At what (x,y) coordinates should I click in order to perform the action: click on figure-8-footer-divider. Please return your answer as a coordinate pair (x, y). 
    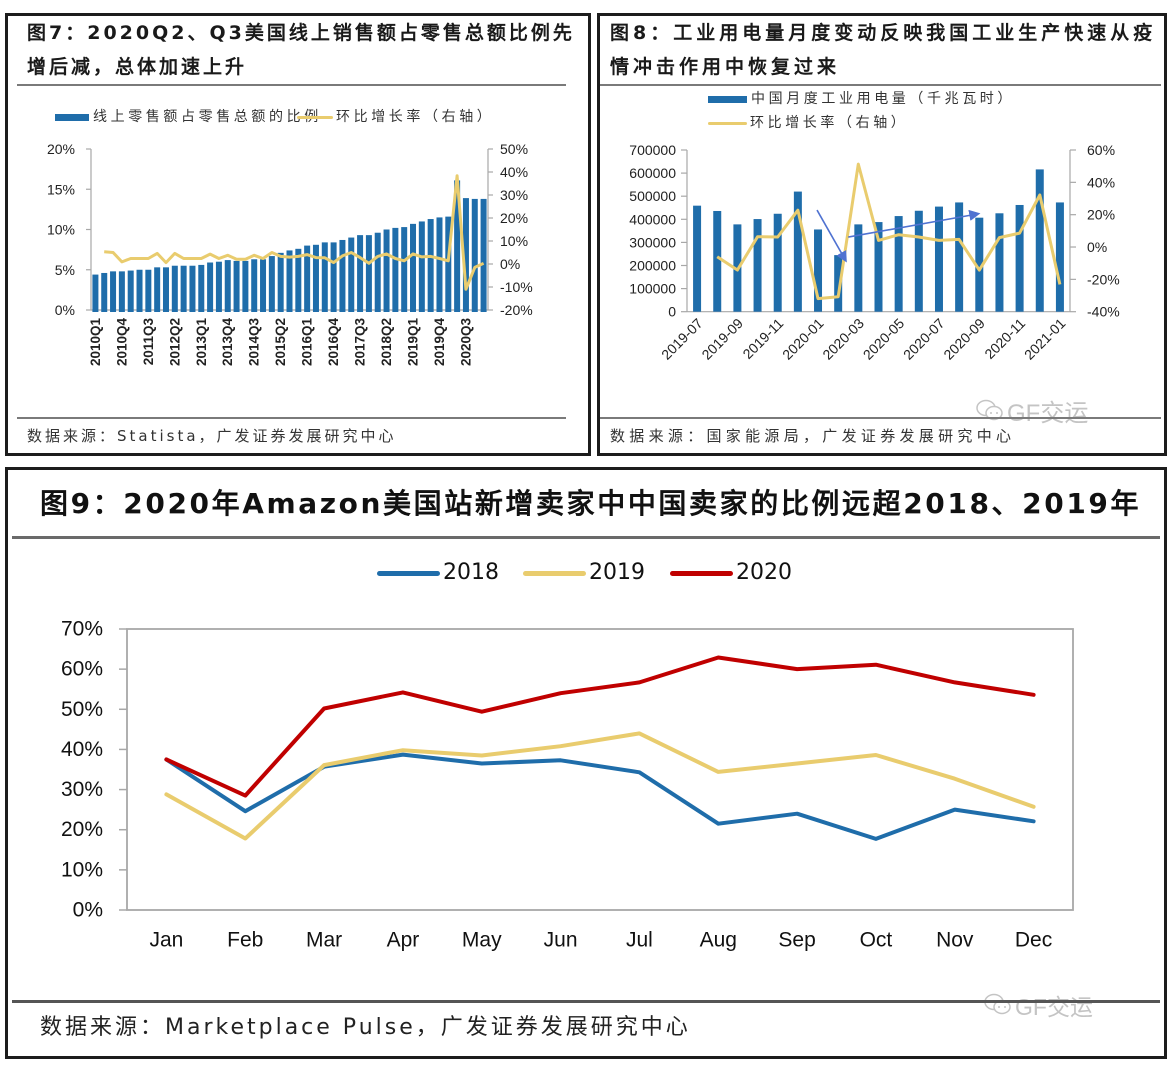
    Looking at the image, I should click on (880, 418).